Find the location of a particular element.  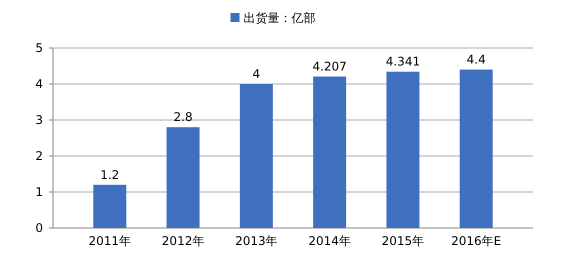

x-tick-label: 2011年 is located at coordinates (110, 241).